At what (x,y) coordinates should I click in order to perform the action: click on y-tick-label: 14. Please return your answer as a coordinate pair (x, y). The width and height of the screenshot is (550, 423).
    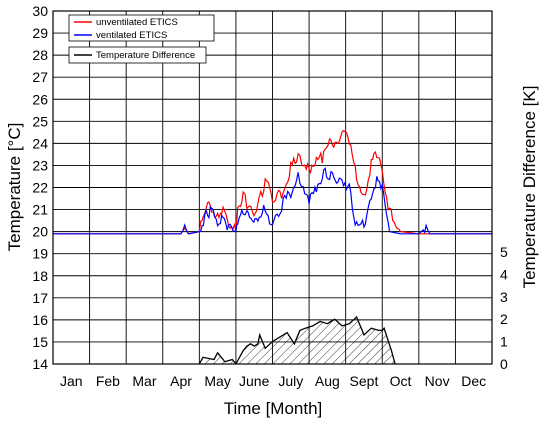
    Looking at the image, I should click on (40, 364).